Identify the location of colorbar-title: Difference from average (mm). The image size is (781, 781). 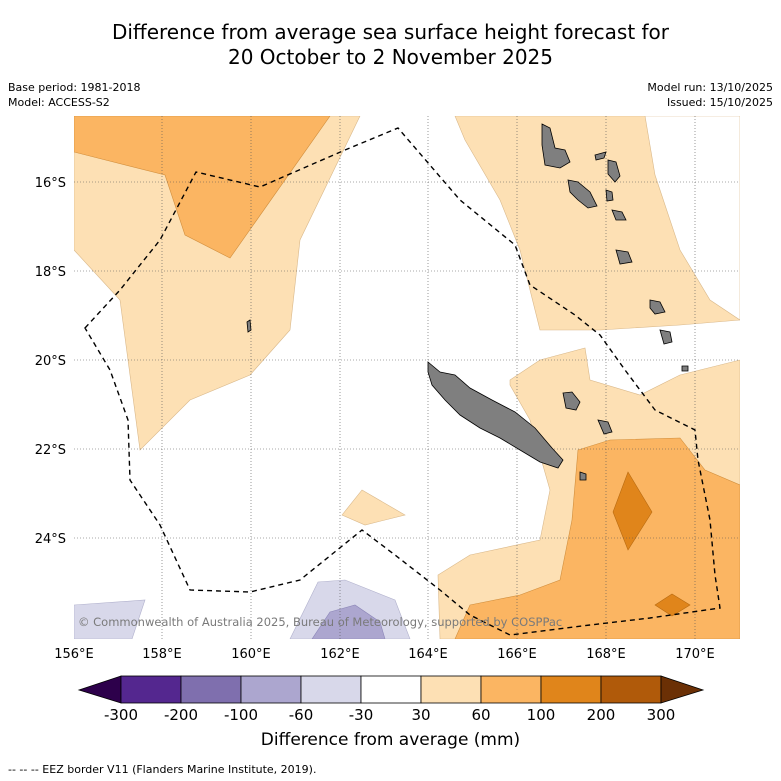
(390, 740).